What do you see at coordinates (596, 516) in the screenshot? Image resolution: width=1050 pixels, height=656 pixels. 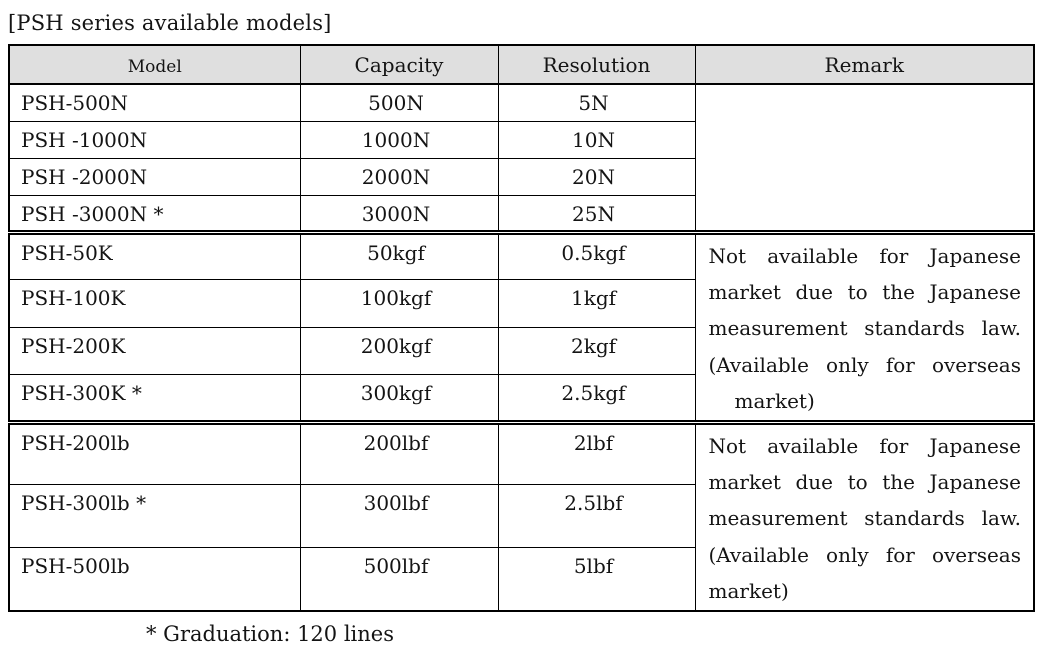 I see `resolution-cell: 2.5lbf` at bounding box center [596, 516].